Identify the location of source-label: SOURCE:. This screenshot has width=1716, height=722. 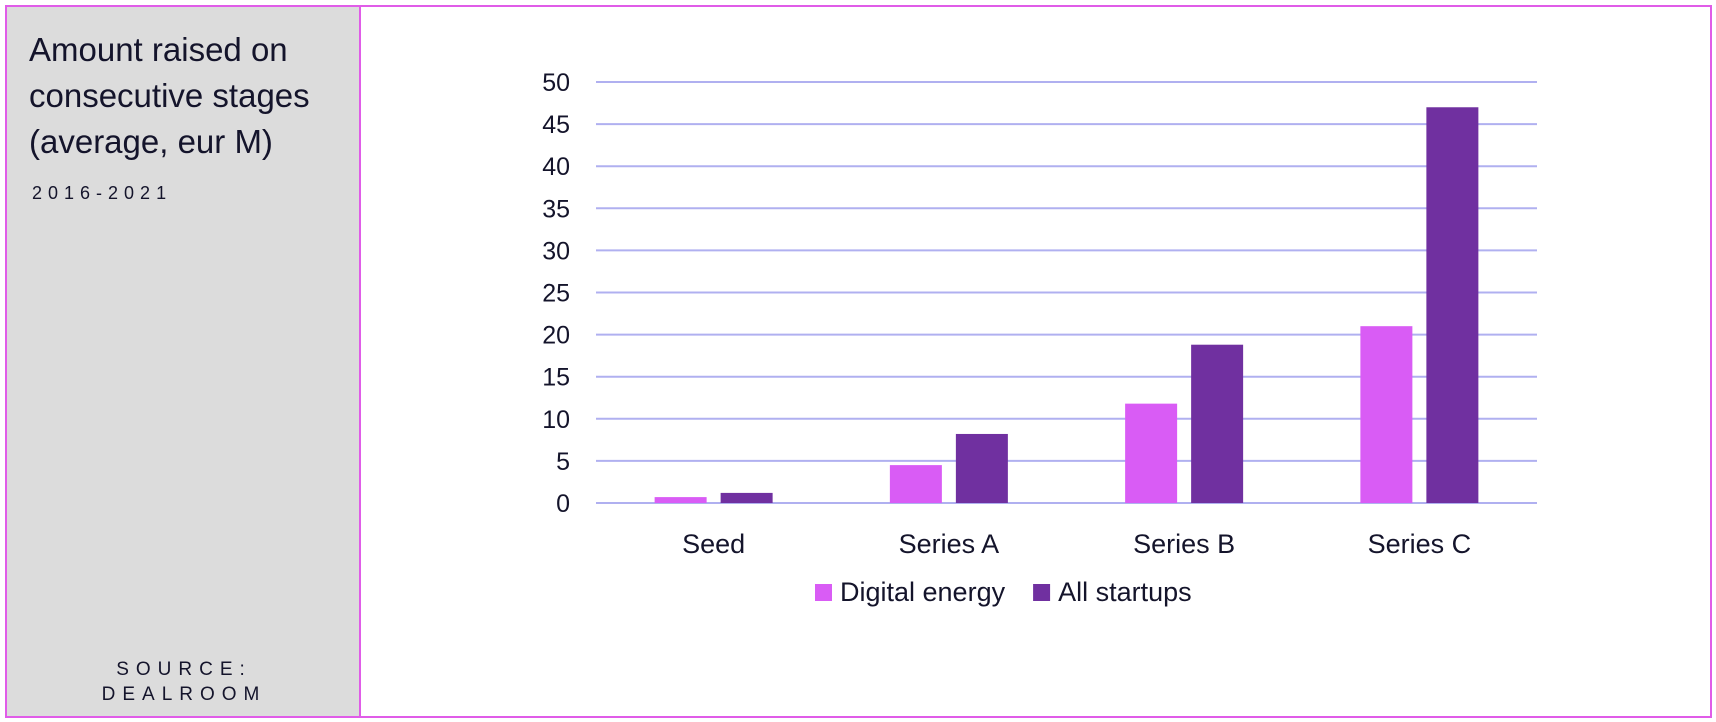
(184, 669).